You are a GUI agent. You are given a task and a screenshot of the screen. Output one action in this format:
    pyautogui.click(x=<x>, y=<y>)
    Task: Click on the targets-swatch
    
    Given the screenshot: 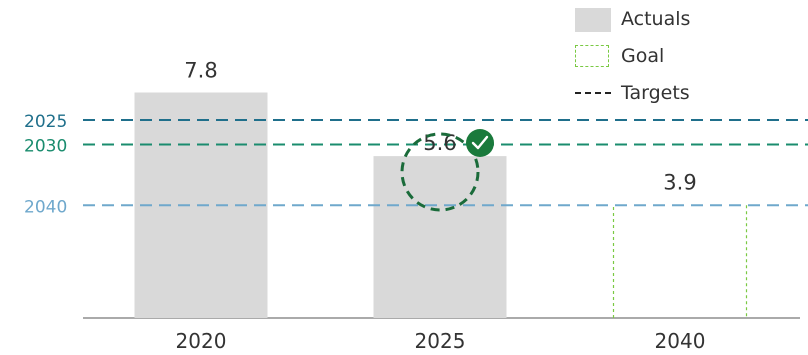 What is the action you would take?
    pyautogui.click(x=593, y=93)
    